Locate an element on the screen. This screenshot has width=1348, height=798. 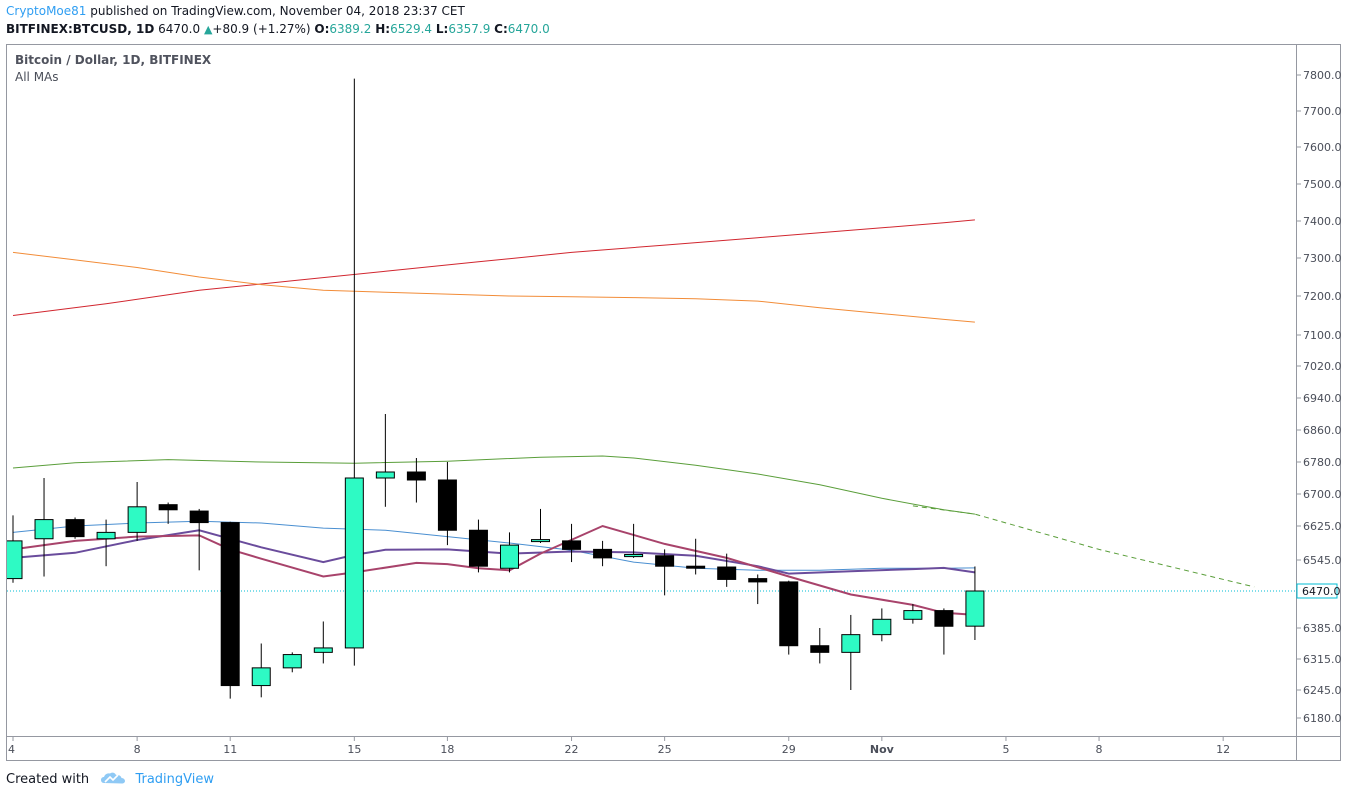
y-tick-label: 6940.0 is located at coordinates (1322, 398).